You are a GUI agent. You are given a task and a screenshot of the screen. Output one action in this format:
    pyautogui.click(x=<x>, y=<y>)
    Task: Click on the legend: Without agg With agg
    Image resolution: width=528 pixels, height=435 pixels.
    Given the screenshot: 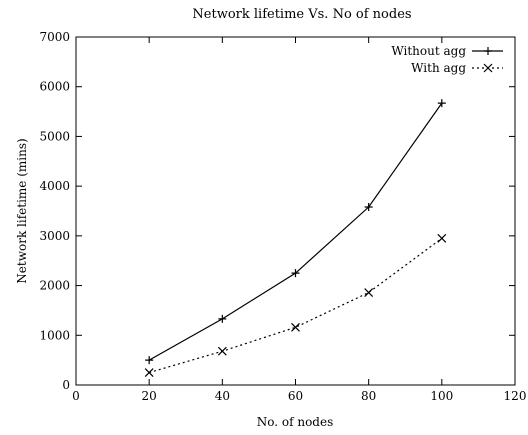 What is the action you would take?
    pyautogui.click(x=447, y=59)
    